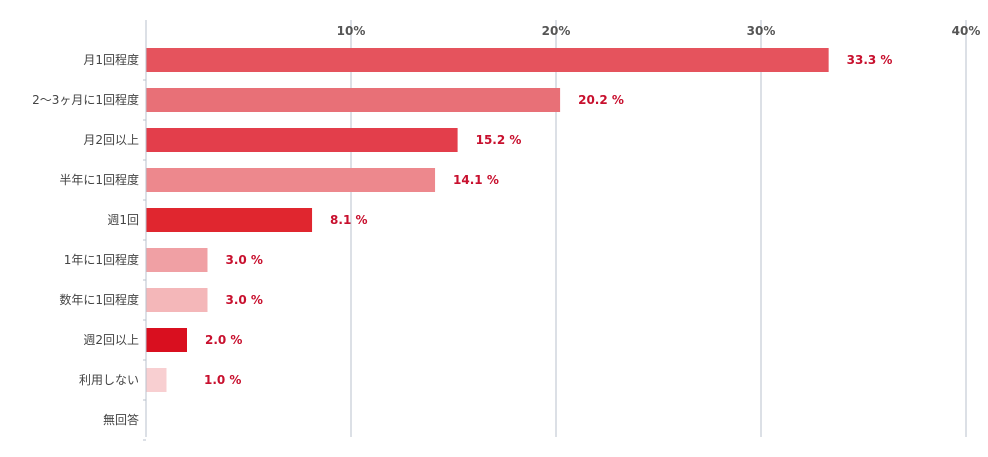  Describe the element at coordinates (109, 380) in the screenshot. I see `category-label: 利用しない` at that location.